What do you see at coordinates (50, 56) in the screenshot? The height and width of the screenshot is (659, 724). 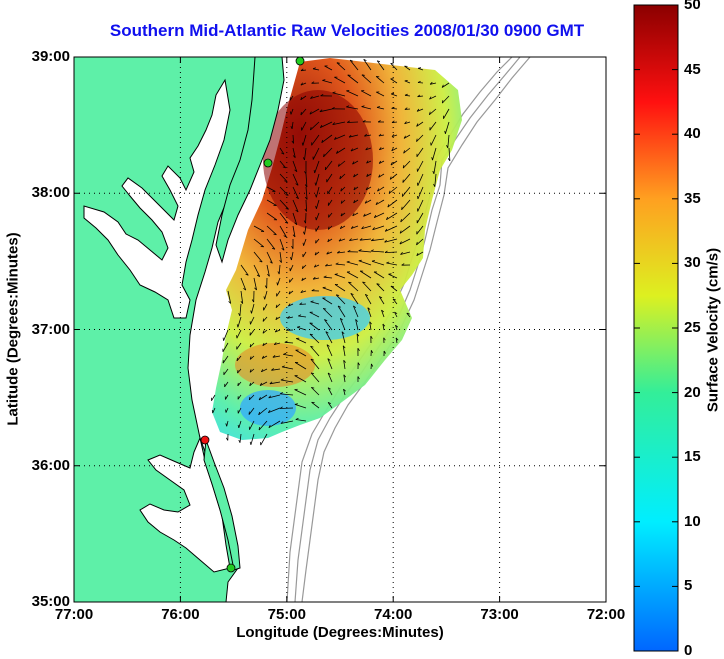 I see `y-tick-label: 39:00` at bounding box center [50, 56].